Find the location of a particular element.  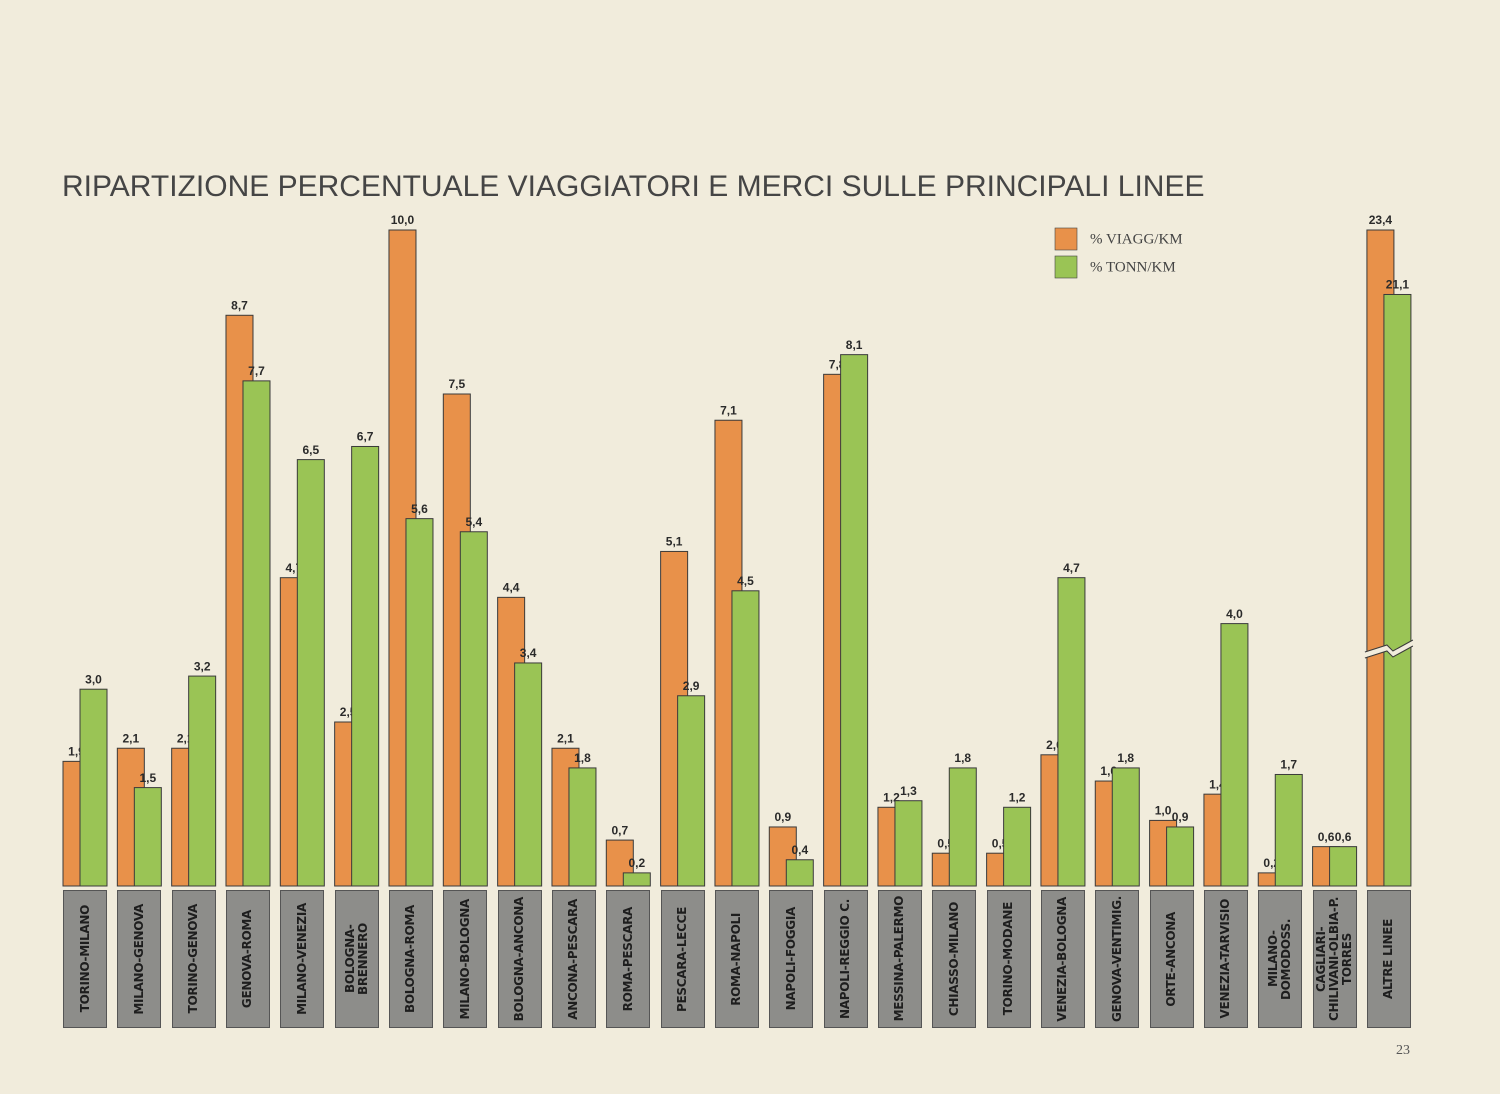

value-label: 7,7 is located at coordinates (256, 371).